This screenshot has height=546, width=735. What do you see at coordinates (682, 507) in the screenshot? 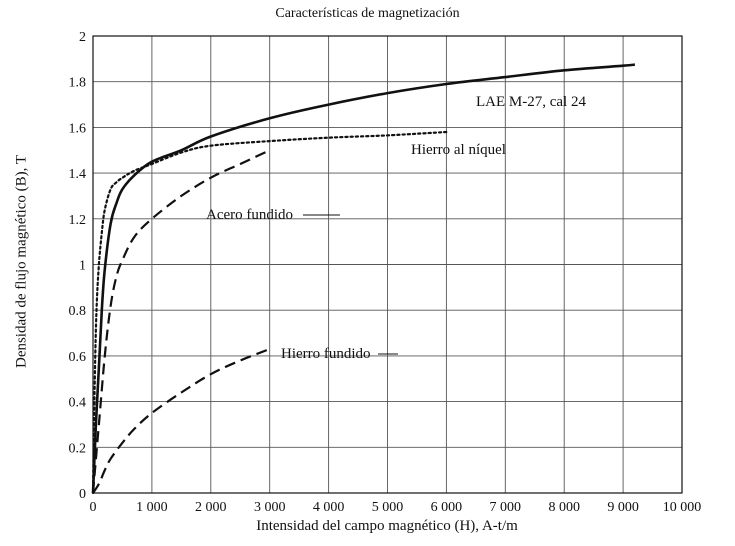
I see `x-tick-label: 10 000` at bounding box center [682, 507].